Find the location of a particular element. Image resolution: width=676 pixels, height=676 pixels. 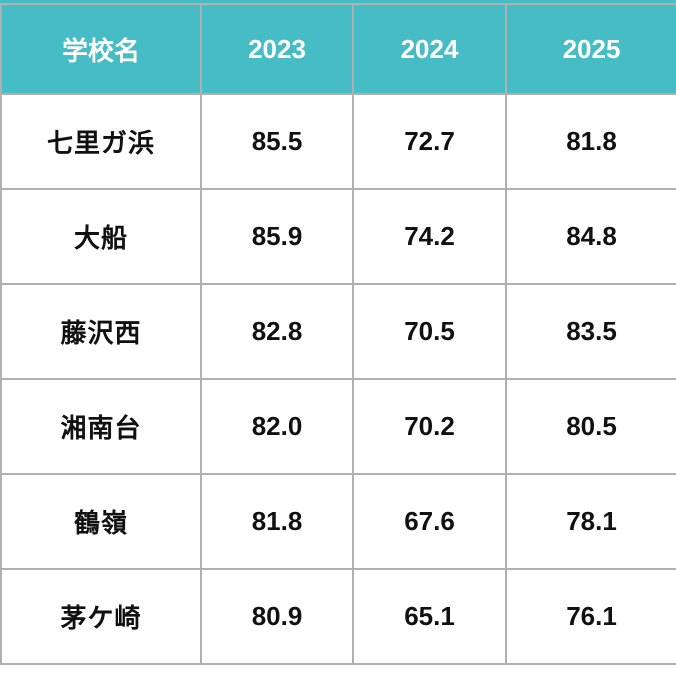

score-cell: 84.8 is located at coordinates (590, 236).